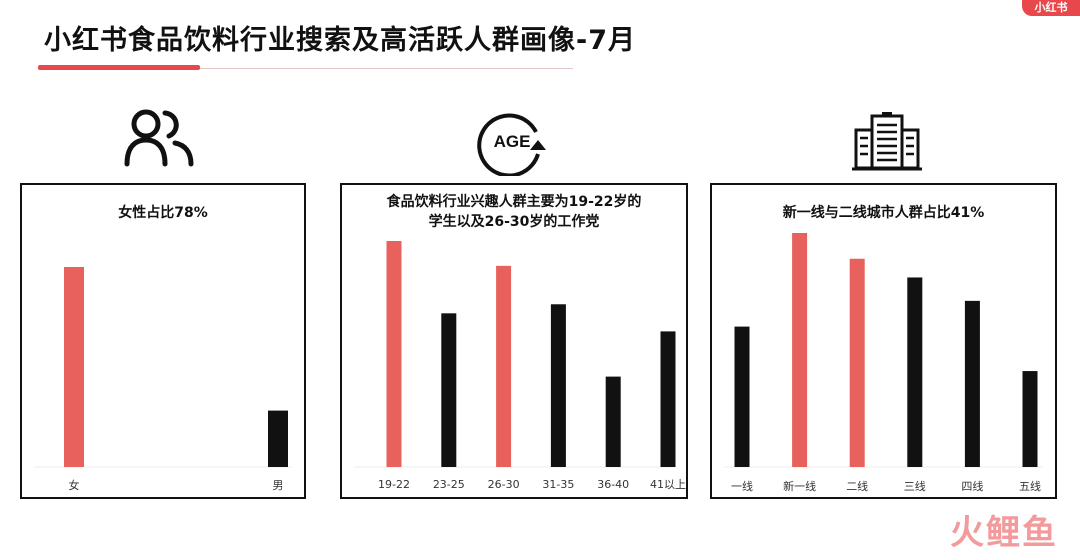  What do you see at coordinates (799, 486) in the screenshot?
I see `x-tick-label-1: 新一线` at bounding box center [799, 486].